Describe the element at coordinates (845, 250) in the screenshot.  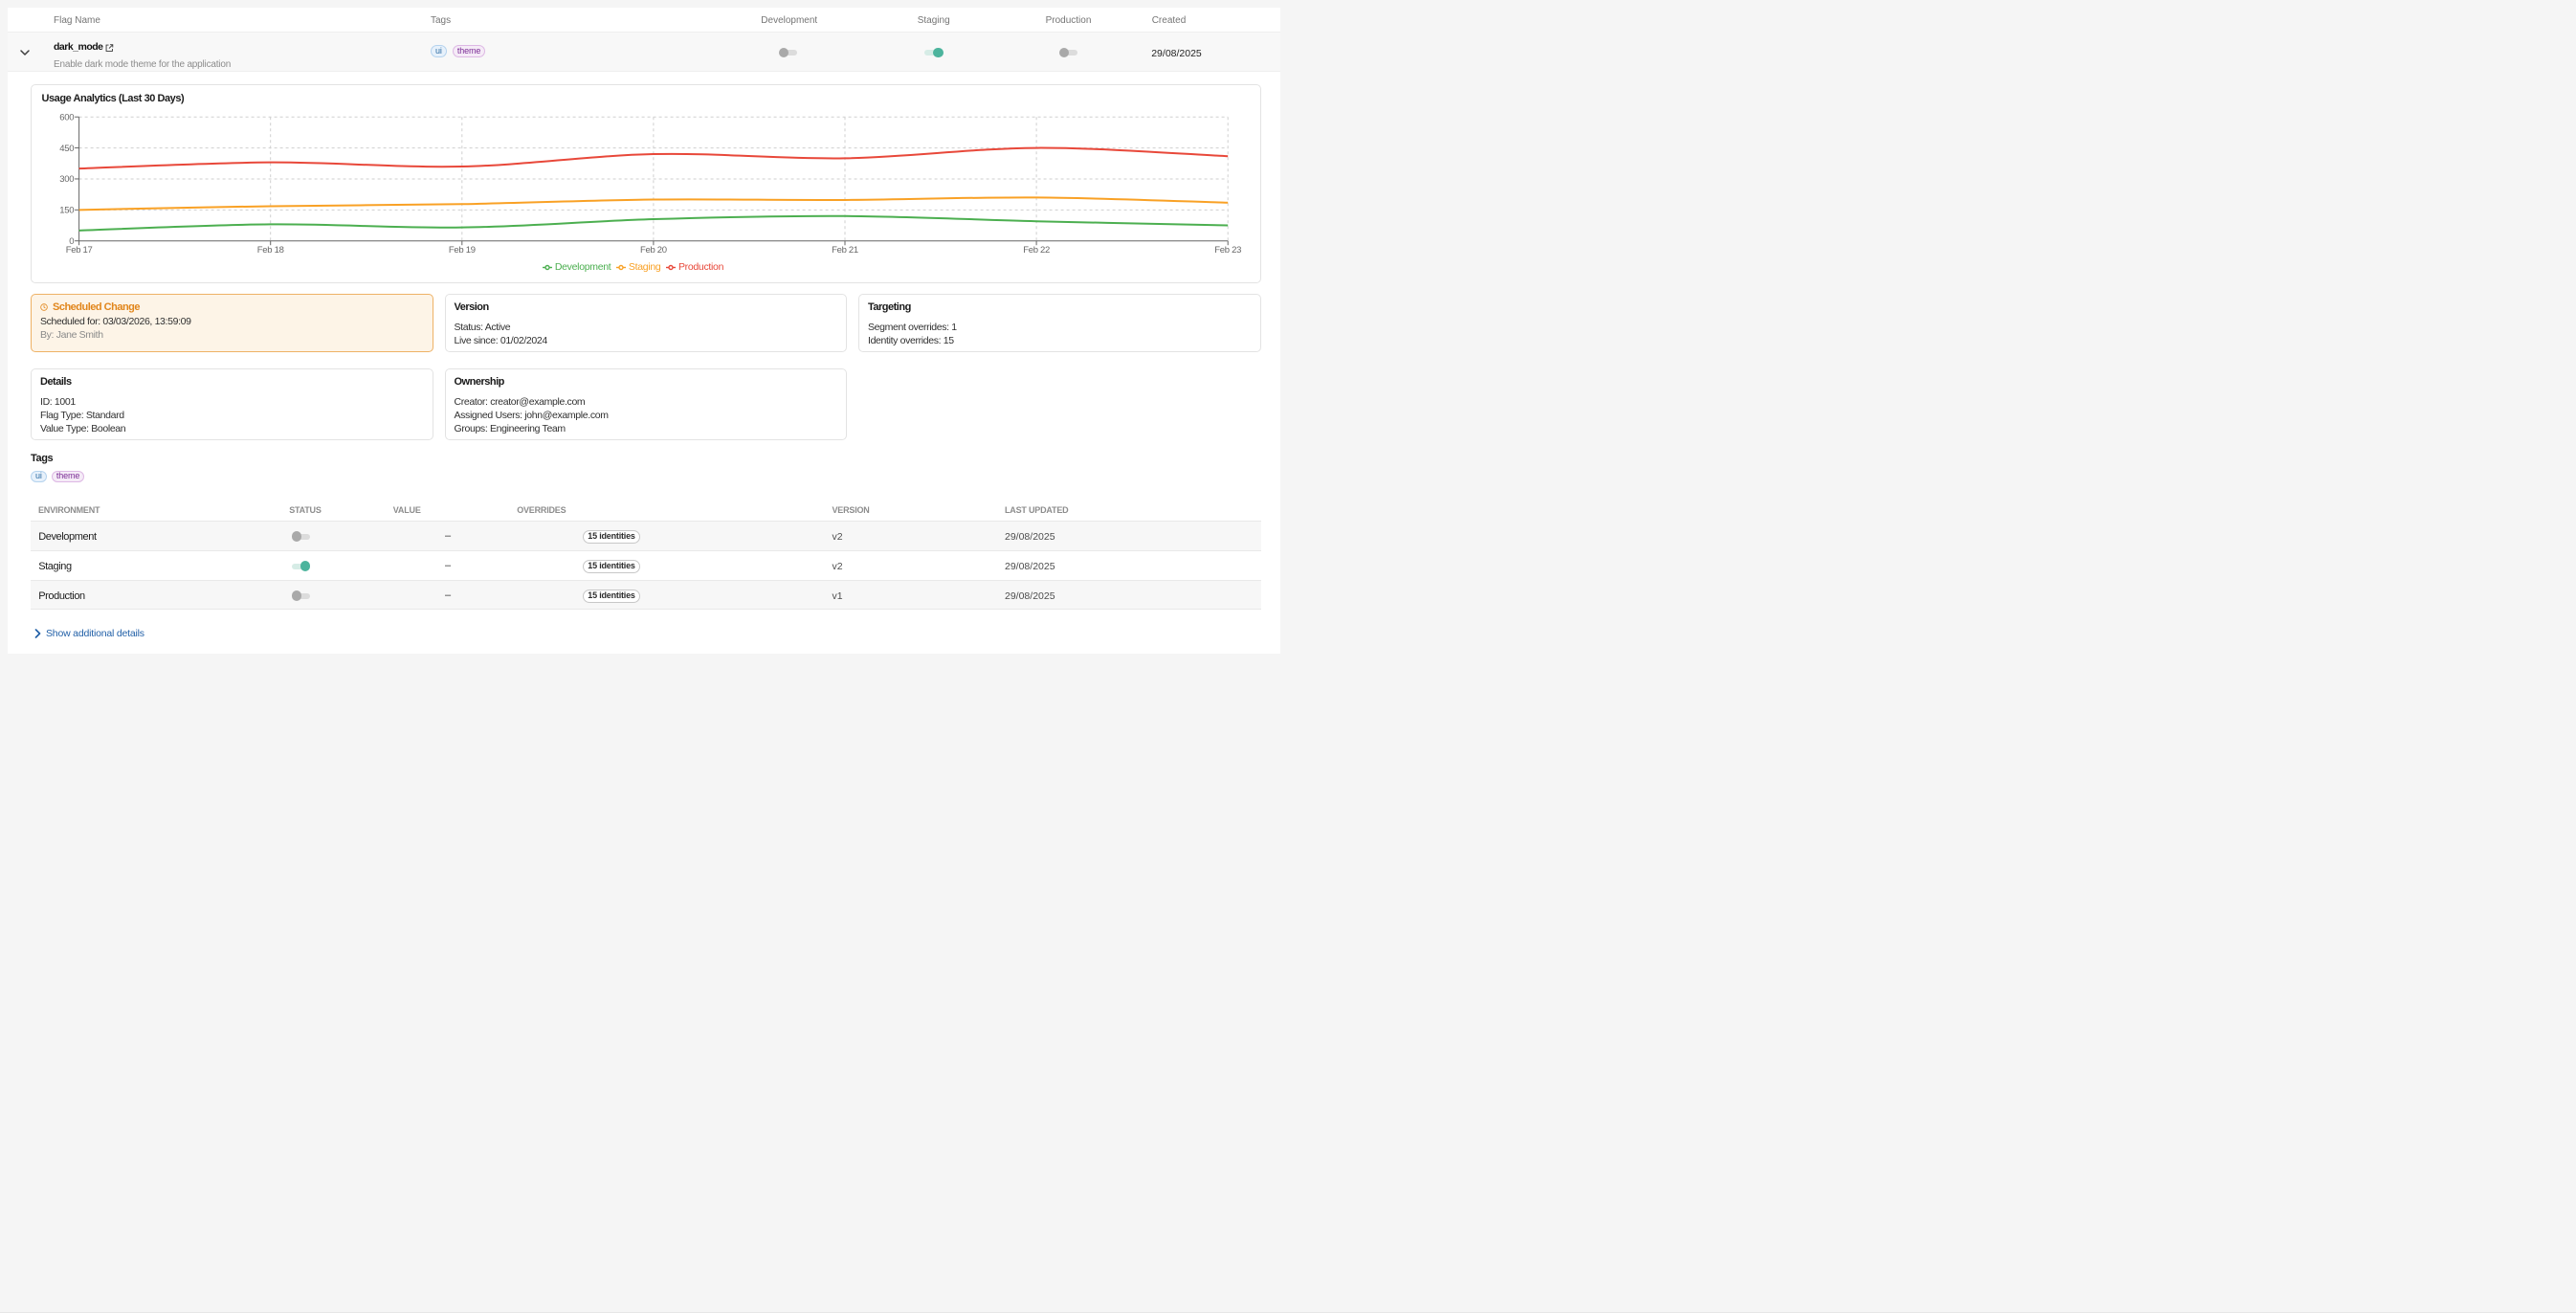
I see `svg-text: Feb 21` at that location.